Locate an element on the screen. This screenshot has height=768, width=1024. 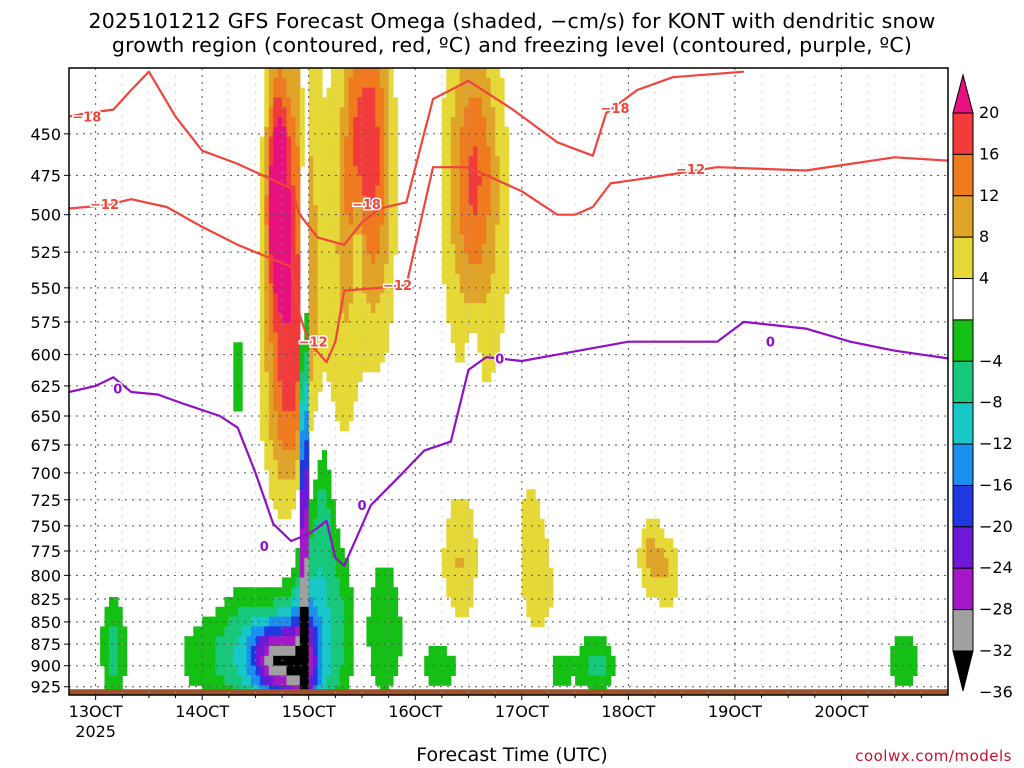
x-tick-label: 20OCT is located at coordinates (842, 711).